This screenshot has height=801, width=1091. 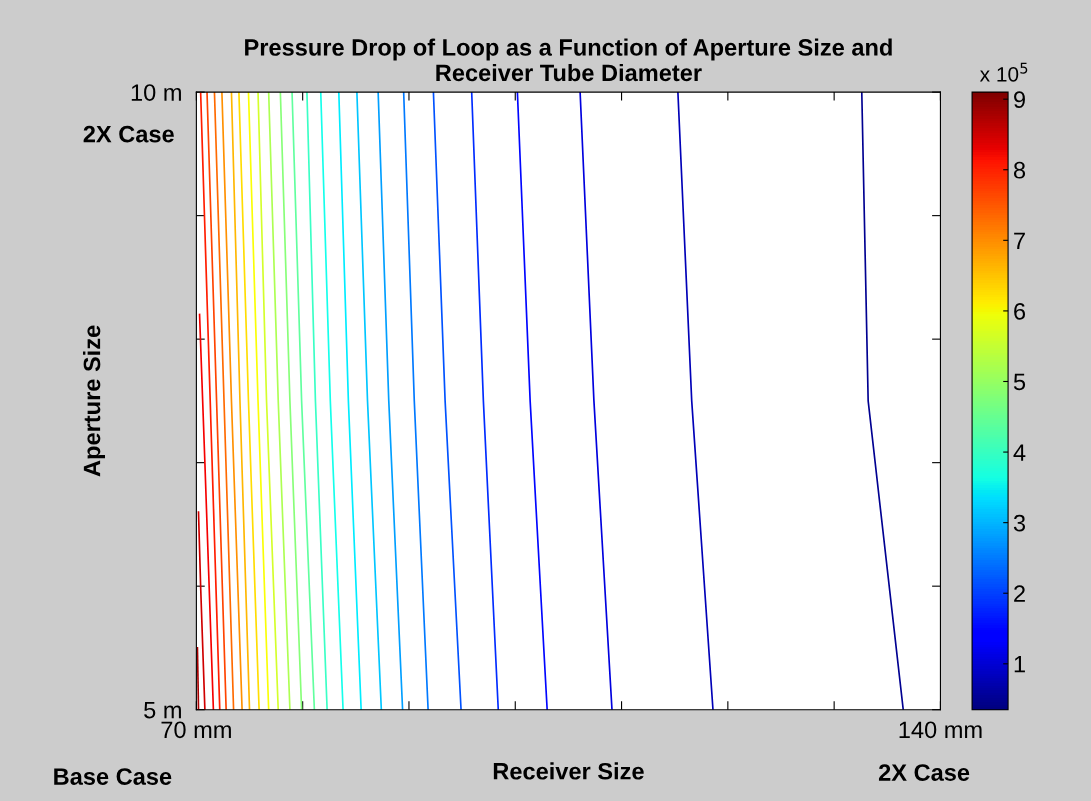 I want to click on chart-title: Pressure Drop of Loop as a Function of Aperture Size and Receiver Tube Diameter, so click(x=568, y=60).